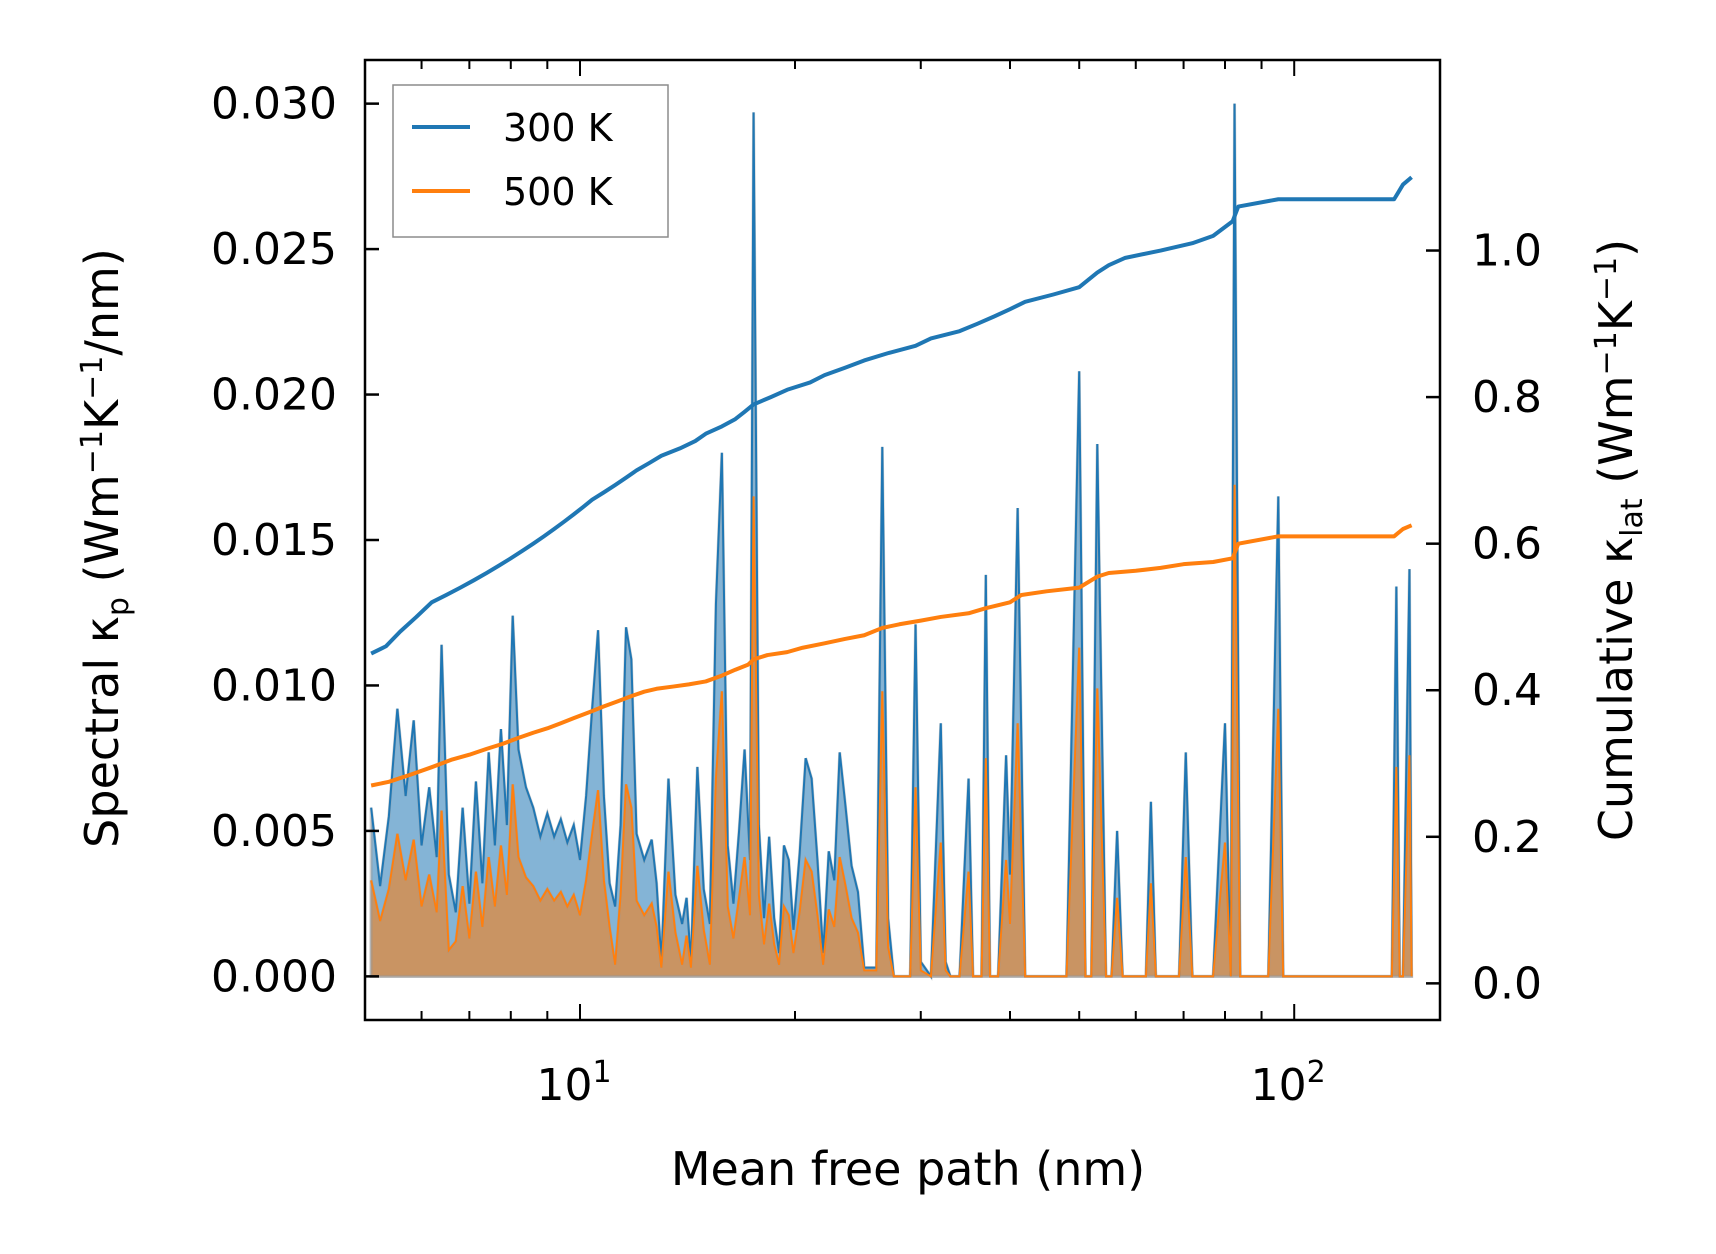 The height and width of the screenshot is (1254, 1716). Describe the element at coordinates (1507, 544) in the screenshot. I see `right-tick-label: 0.6` at that location.